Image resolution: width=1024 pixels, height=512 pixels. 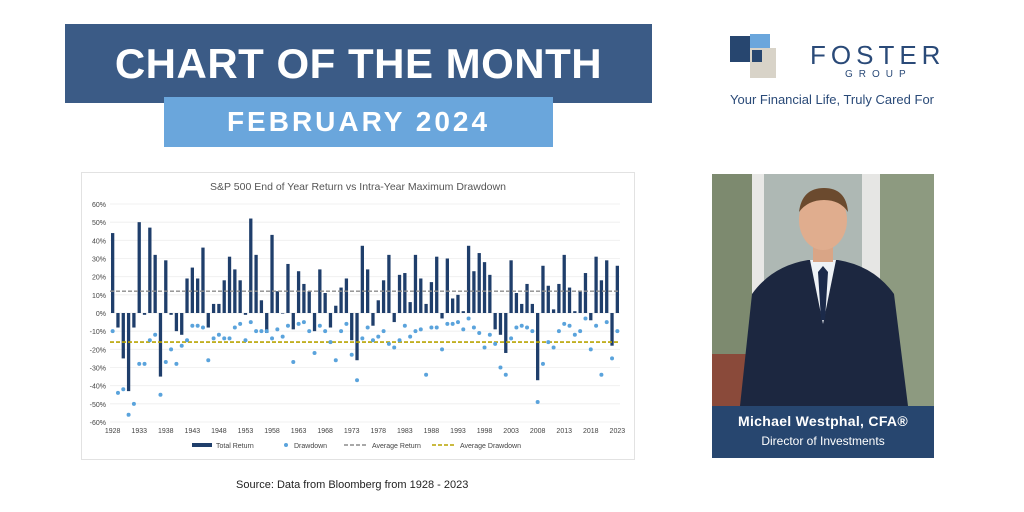 What do you see at coordinates (878, 55) in the screenshot?
I see `brand-name: FOSTER` at bounding box center [878, 55].